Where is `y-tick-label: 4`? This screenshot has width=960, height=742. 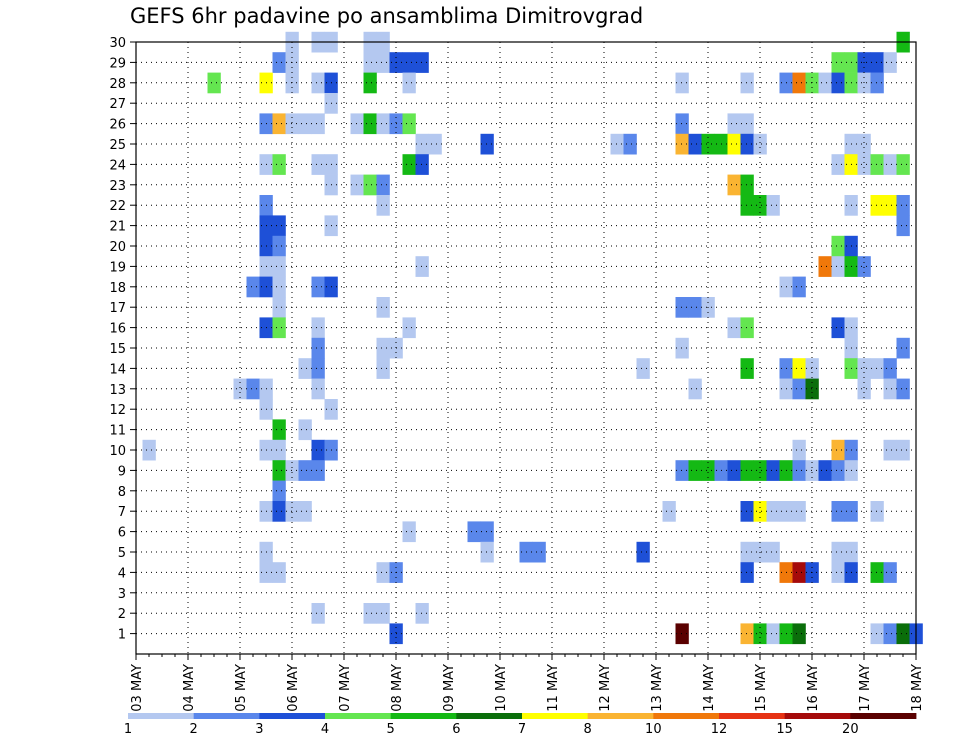 y-tick-label: 4 is located at coordinates (122, 573).